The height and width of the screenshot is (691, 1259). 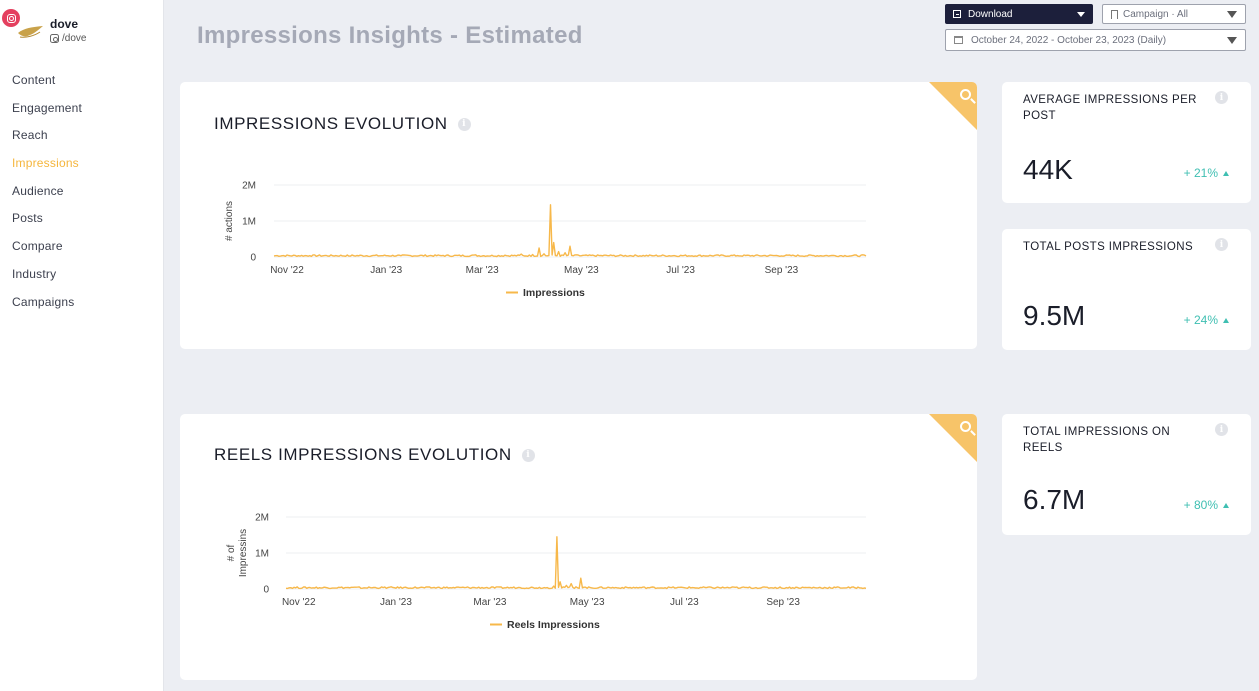 I want to click on sidebar-item-compare: Compare, so click(x=37, y=246).